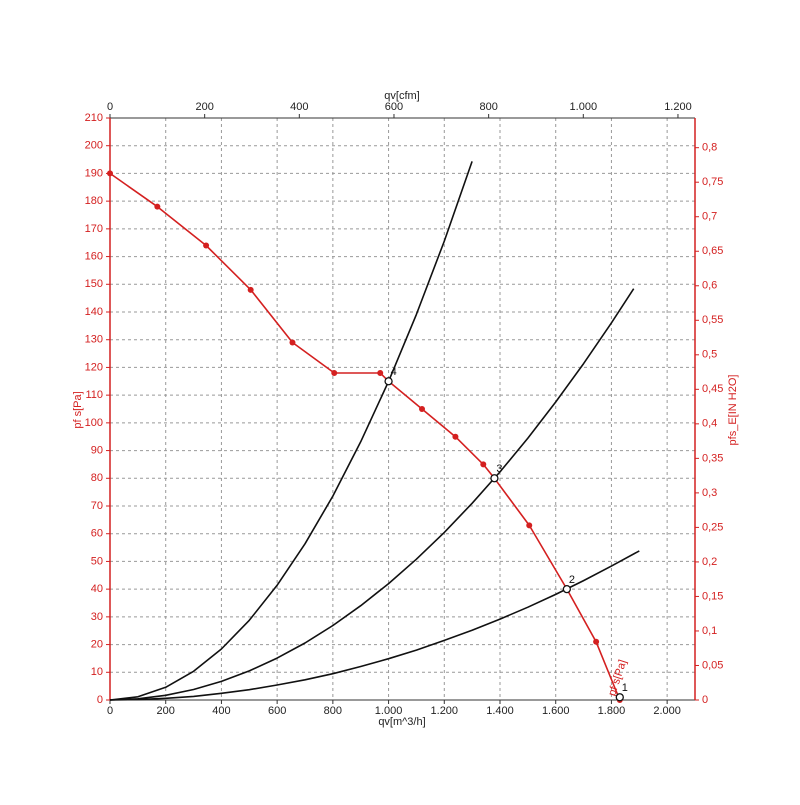 The width and height of the screenshot is (800, 805). I want to click on y-tick-label: 200, so click(94, 146).